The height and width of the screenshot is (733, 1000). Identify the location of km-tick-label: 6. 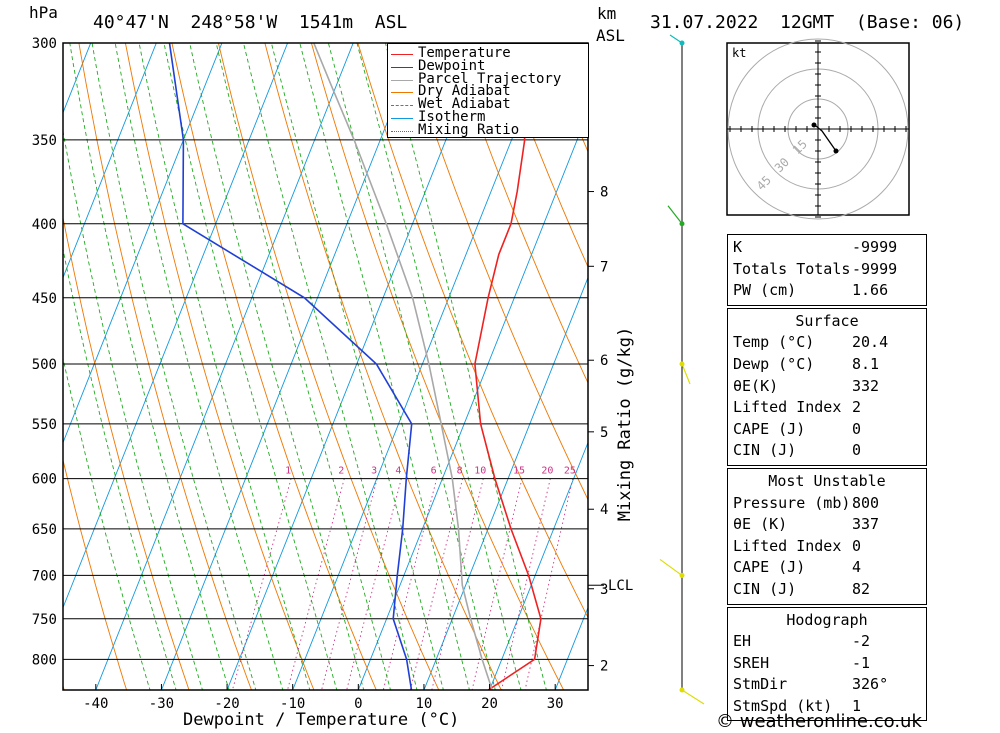
(604, 361).